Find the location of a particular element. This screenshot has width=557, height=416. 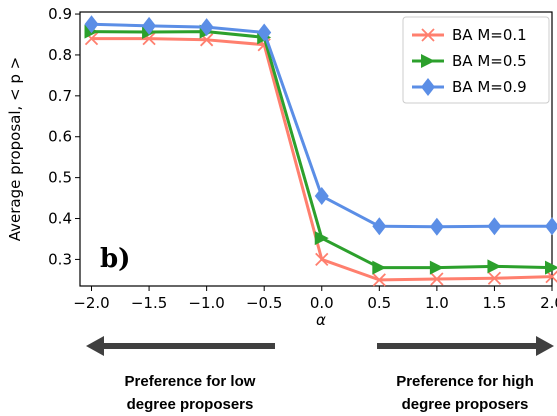

x-tick-label: −1.5 is located at coordinates (149, 303).